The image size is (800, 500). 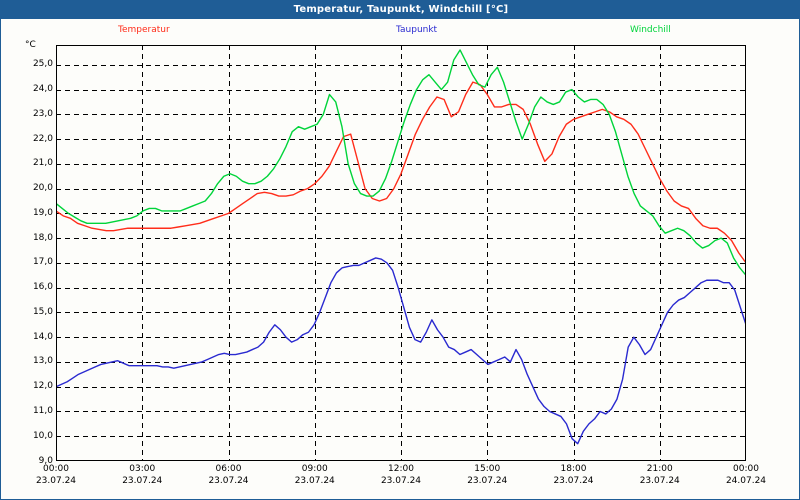 What do you see at coordinates (42, 435) in the screenshot?
I see `y-axis-tick-label: 10,0` at bounding box center [42, 435].